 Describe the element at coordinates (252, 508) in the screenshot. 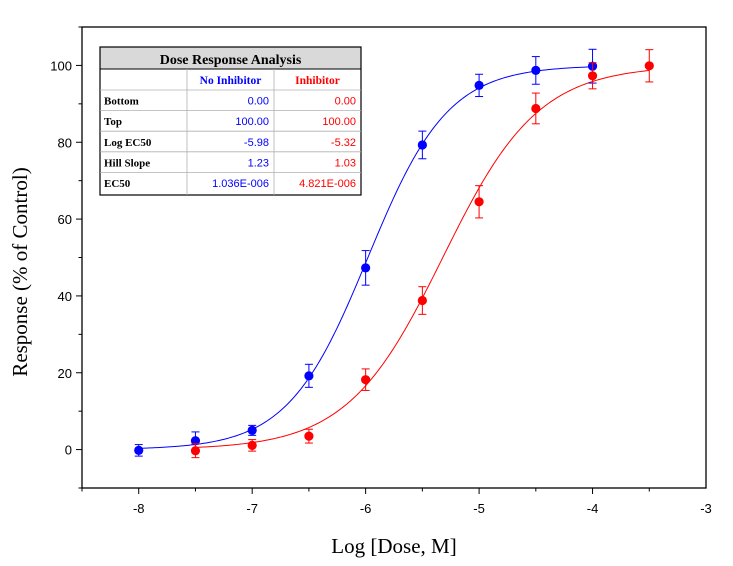

I see `x-tick-label: -7` at that location.